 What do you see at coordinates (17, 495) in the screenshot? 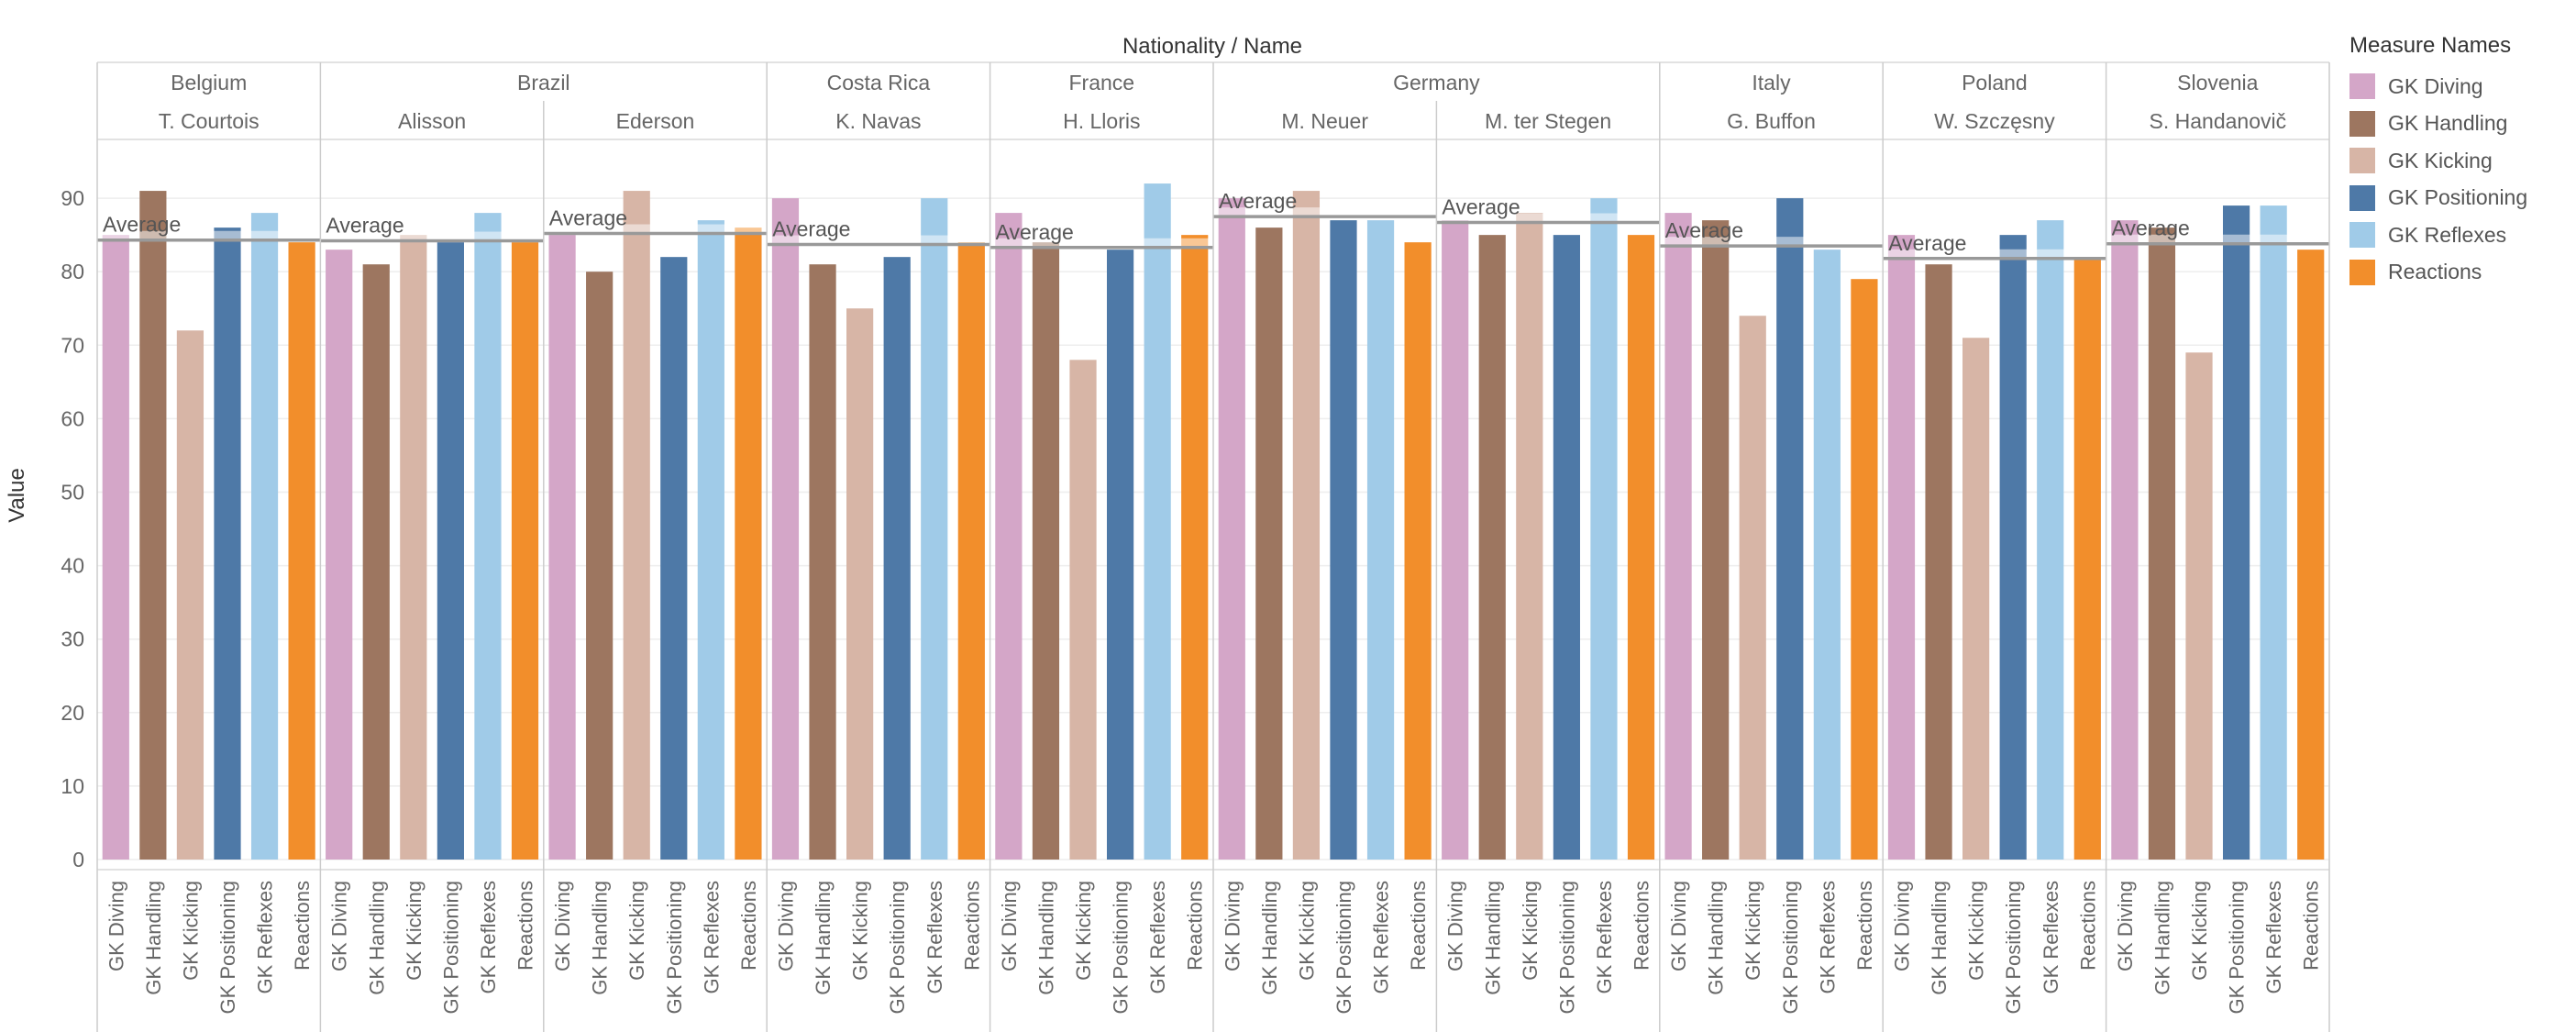
I see `y-axis-title: Value` at bounding box center [17, 495].